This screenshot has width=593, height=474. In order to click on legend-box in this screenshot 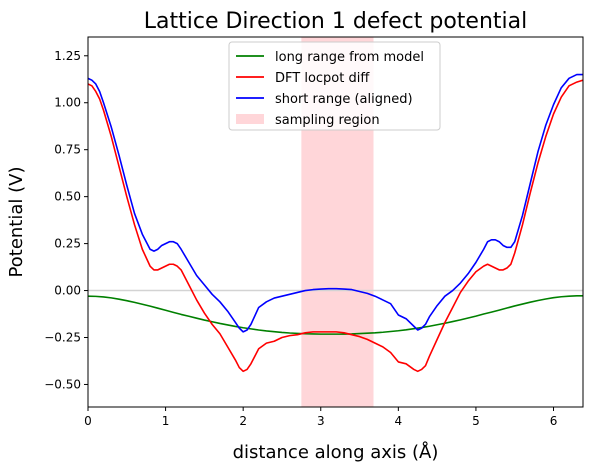, I will do `click(334, 86)`.